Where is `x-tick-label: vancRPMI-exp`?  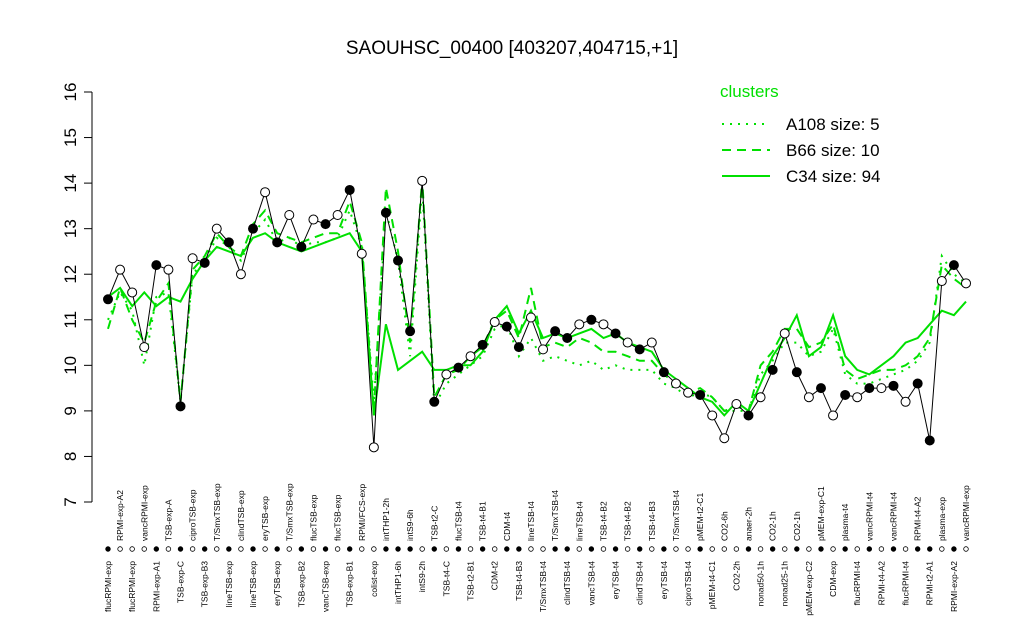
x-tick-label: vancRPMI-exp is located at coordinates (144, 513).